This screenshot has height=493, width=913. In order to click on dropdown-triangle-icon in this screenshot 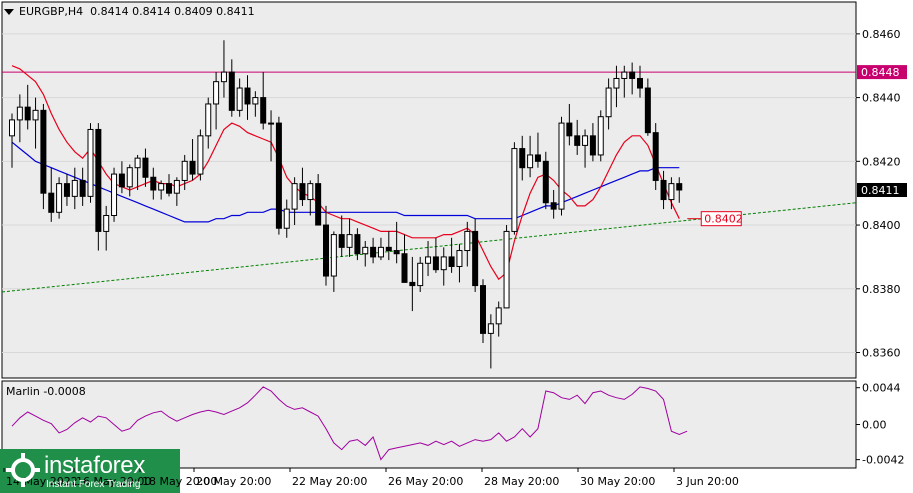, I will do `click(9, 12)`.